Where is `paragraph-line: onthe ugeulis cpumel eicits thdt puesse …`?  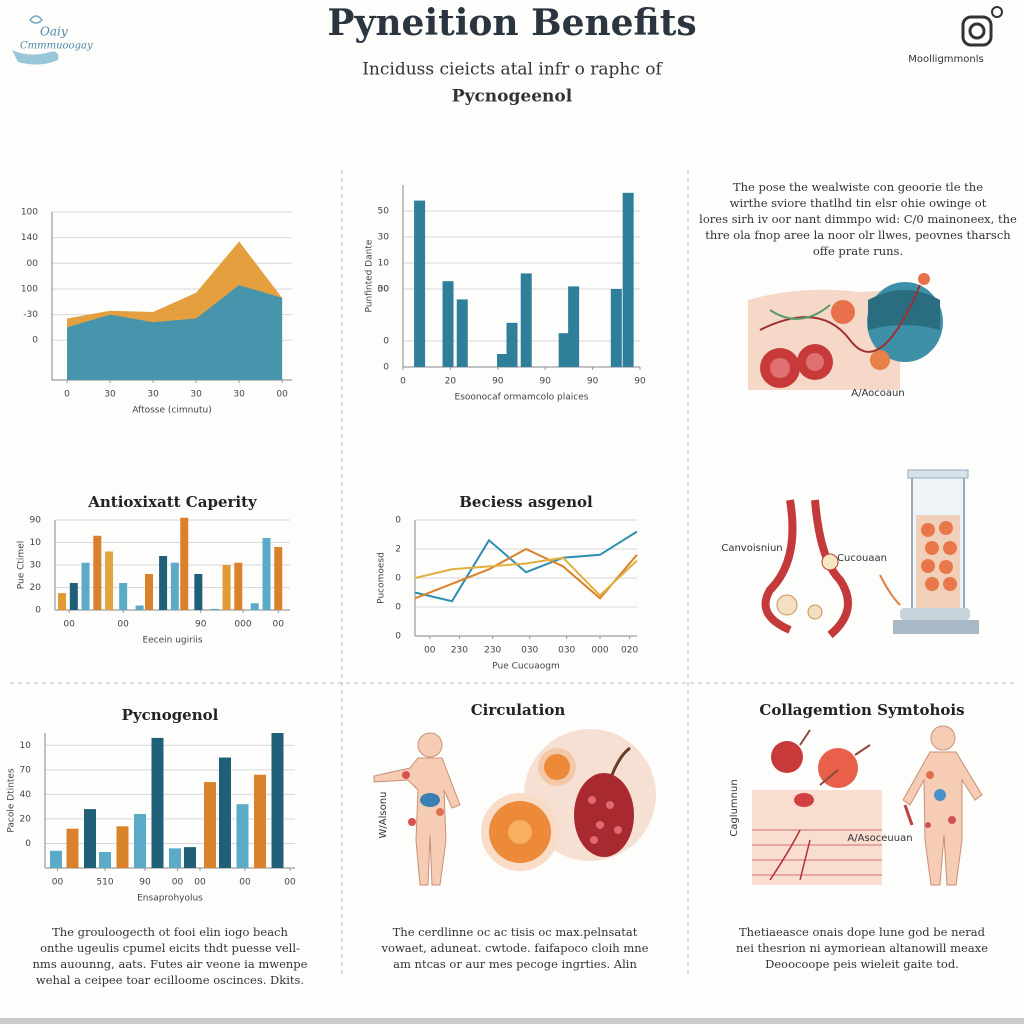
paragraph-line: onthe ugeulis cpumel eicits thdt puesse … is located at coordinates (170, 948).